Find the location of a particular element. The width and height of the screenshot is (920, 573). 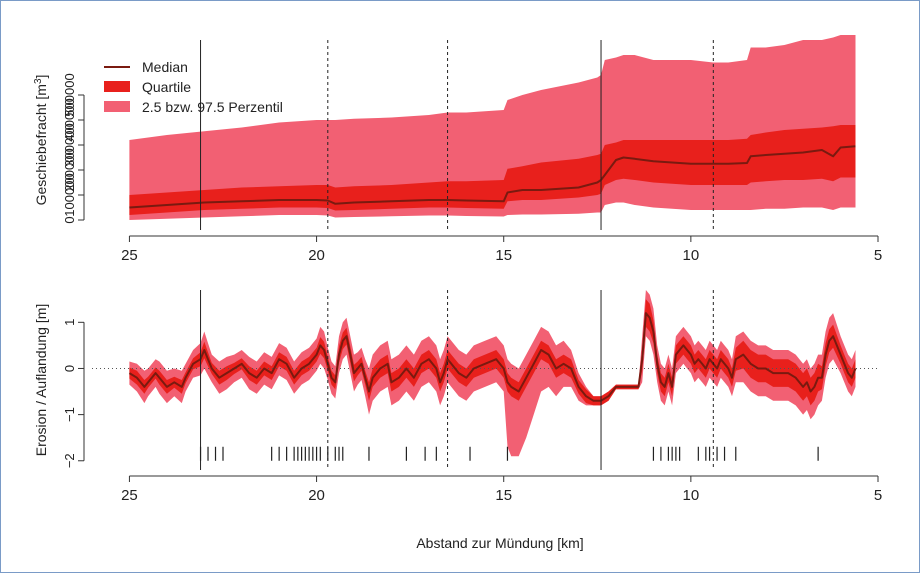

bottom-xtick-label-5: 5 is located at coordinates (878, 495).